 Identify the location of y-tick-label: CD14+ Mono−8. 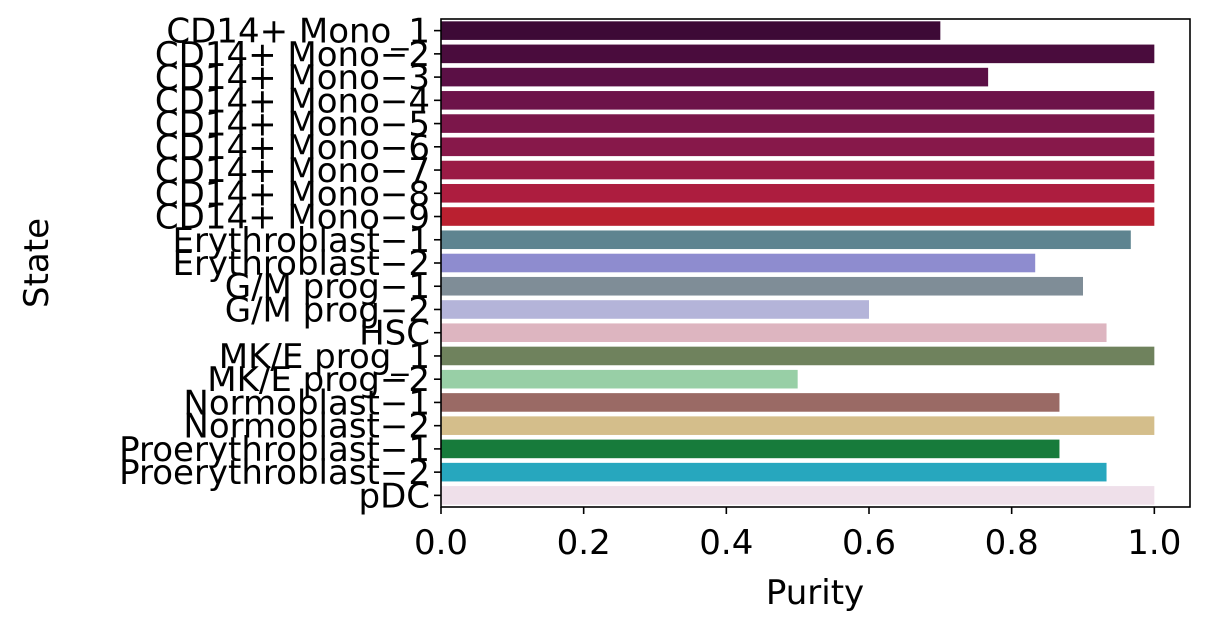
(292, 194).